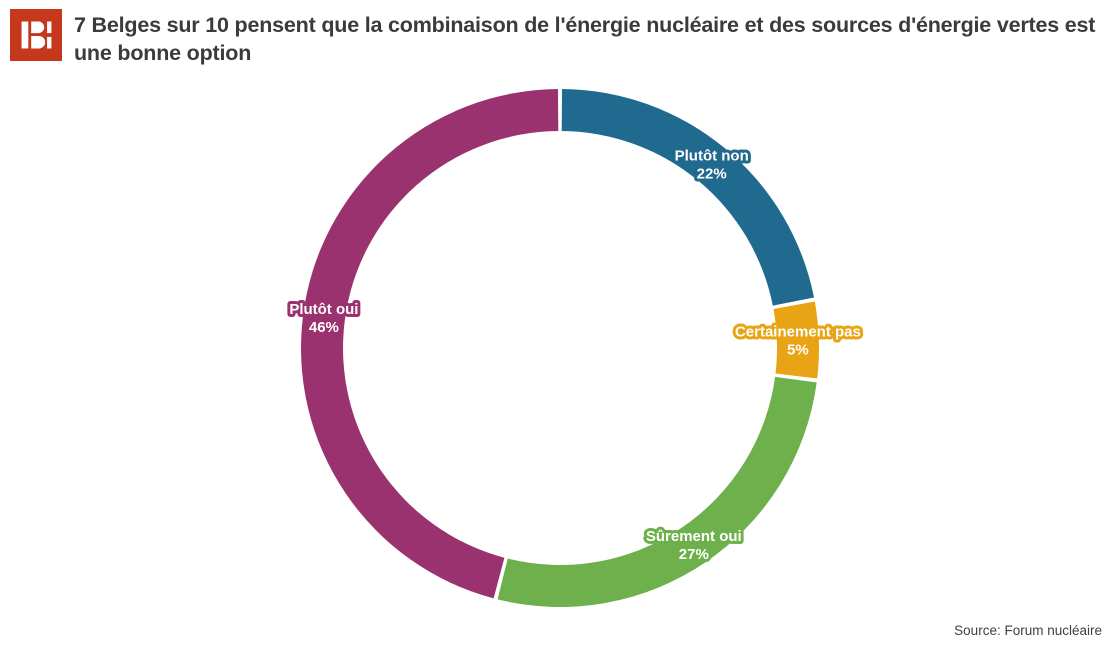  I want to click on business-am-logo, so click(36, 35).